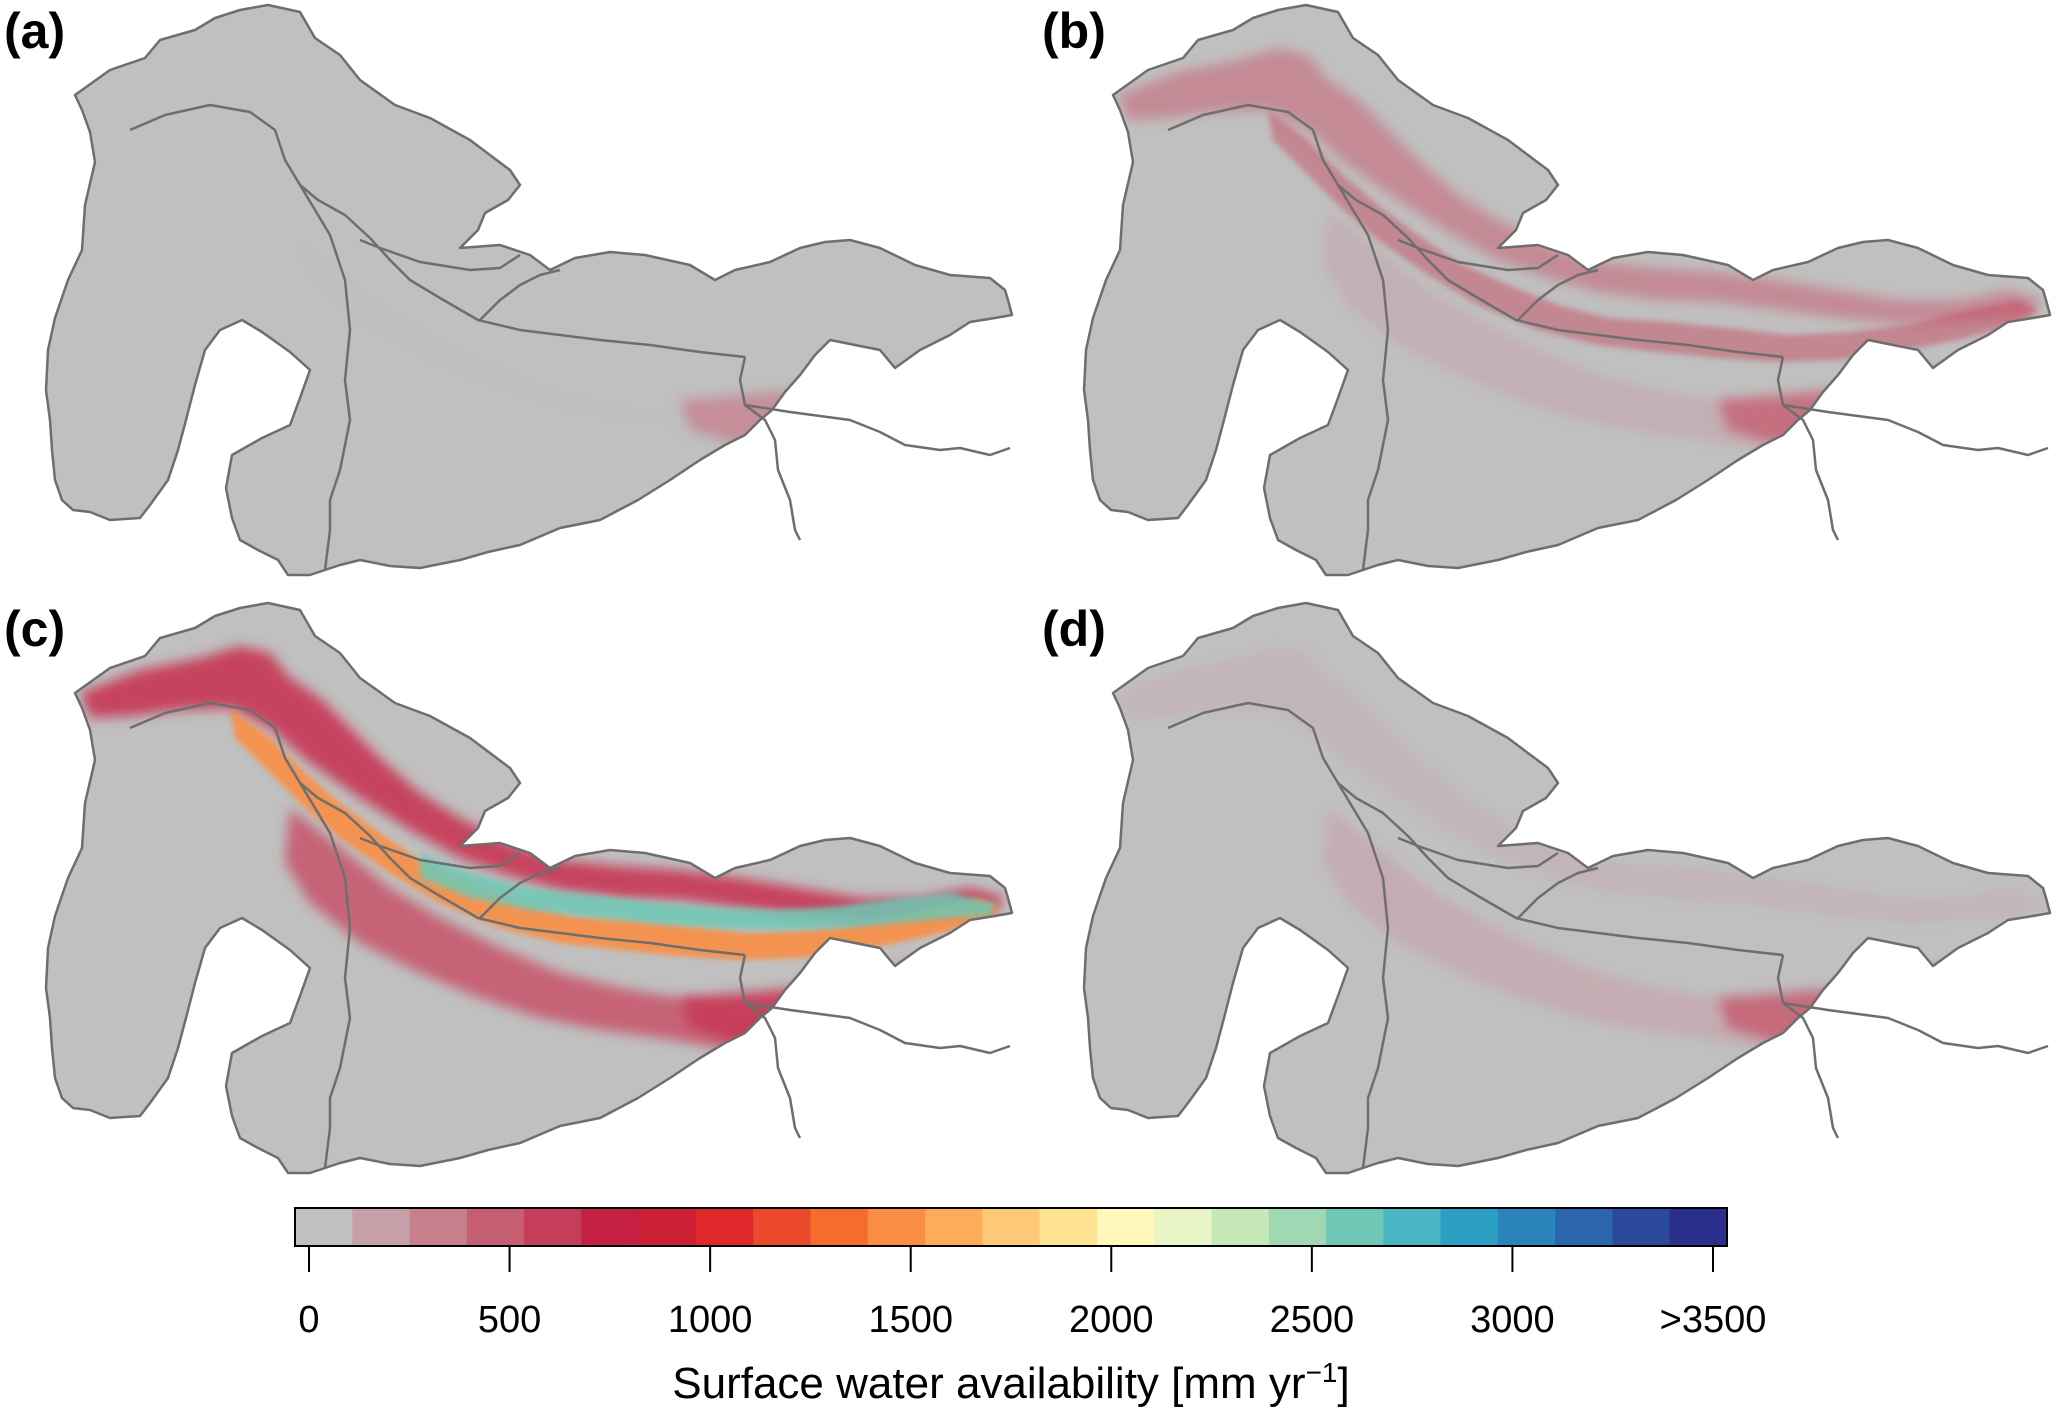 This screenshot has width=2067, height=1416. What do you see at coordinates (1312, 1320) in the screenshot?
I see `colorbar-tick-label-5: 2500` at bounding box center [1312, 1320].